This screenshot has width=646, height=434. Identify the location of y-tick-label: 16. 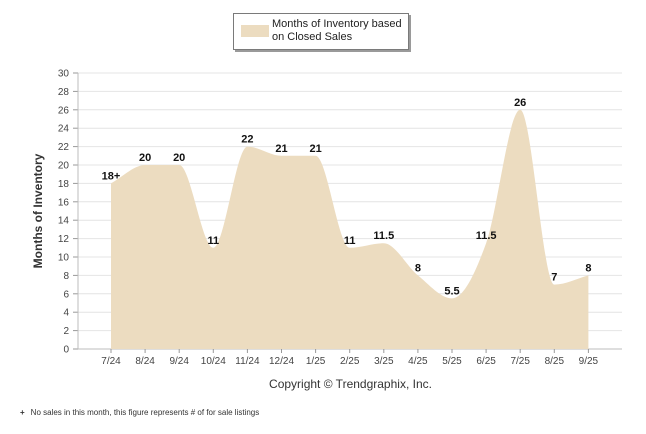
(64, 202).